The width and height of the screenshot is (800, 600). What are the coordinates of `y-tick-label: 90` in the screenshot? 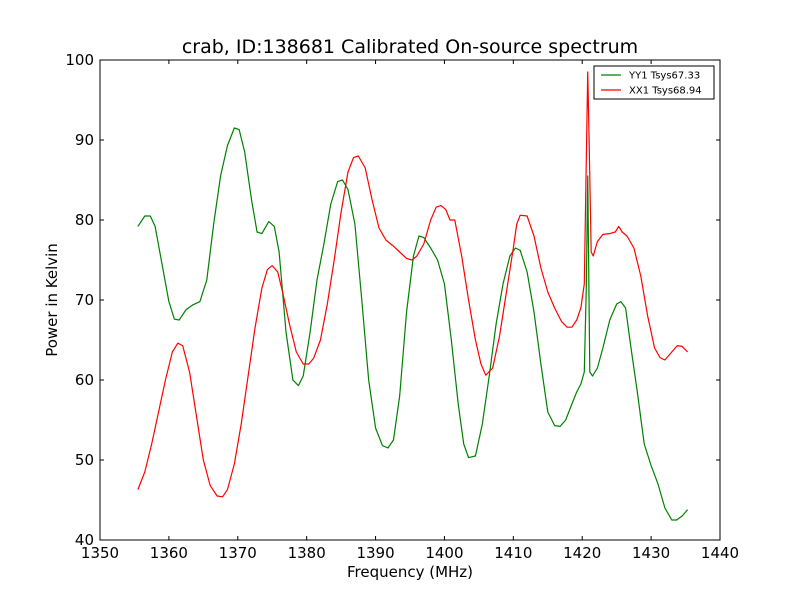 It's located at (84, 140).